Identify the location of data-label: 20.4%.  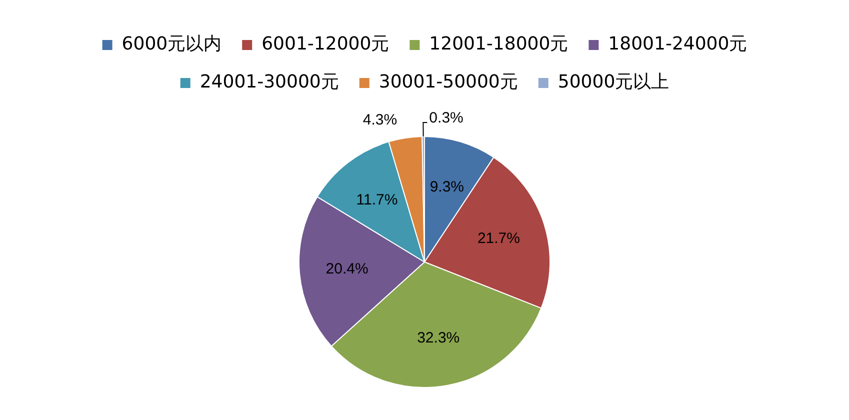
(347, 269).